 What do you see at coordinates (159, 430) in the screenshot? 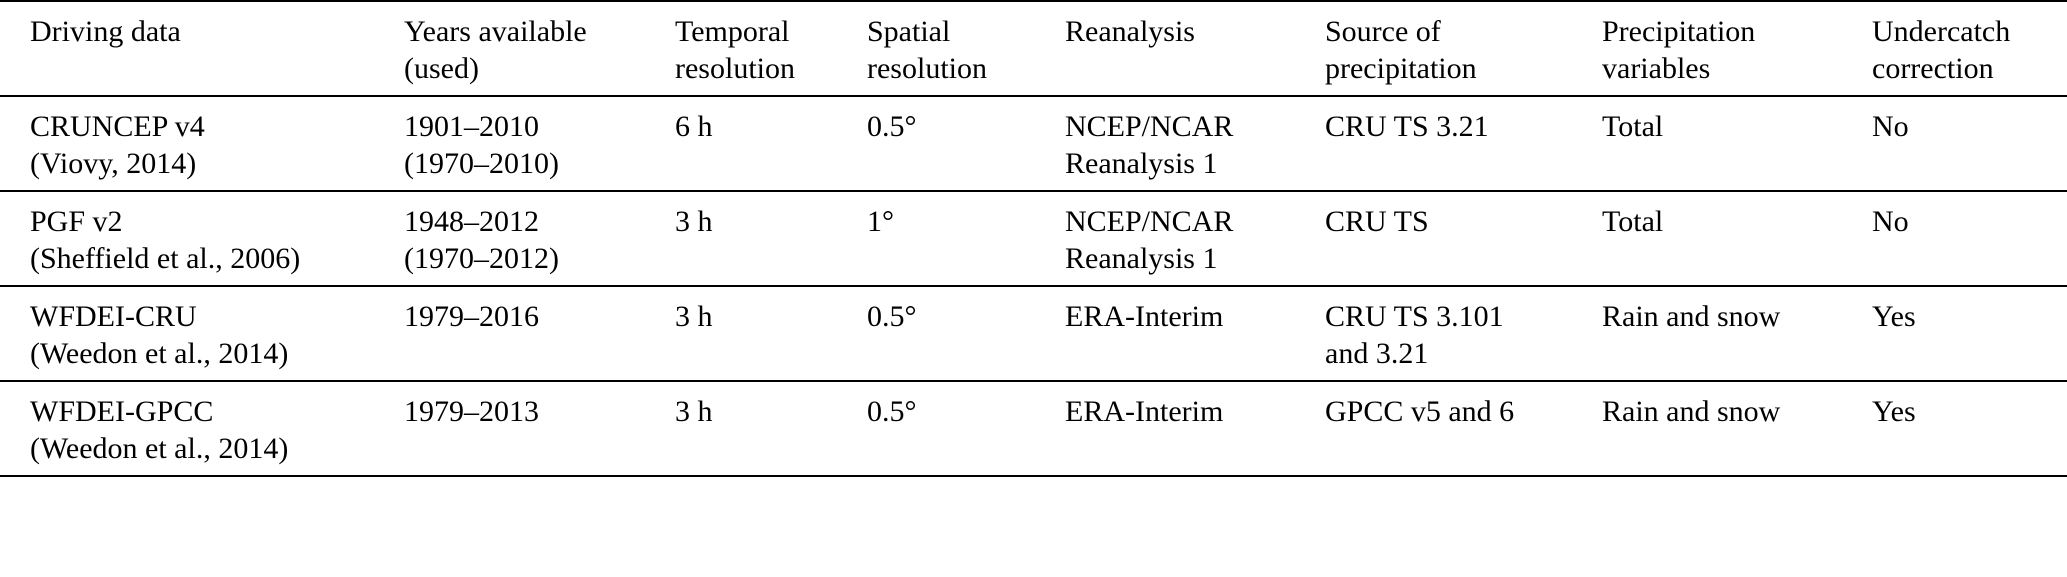
I see `cell-driving-data: WFDEI-GPCC (Weedon et al., 2014)` at bounding box center [159, 430].